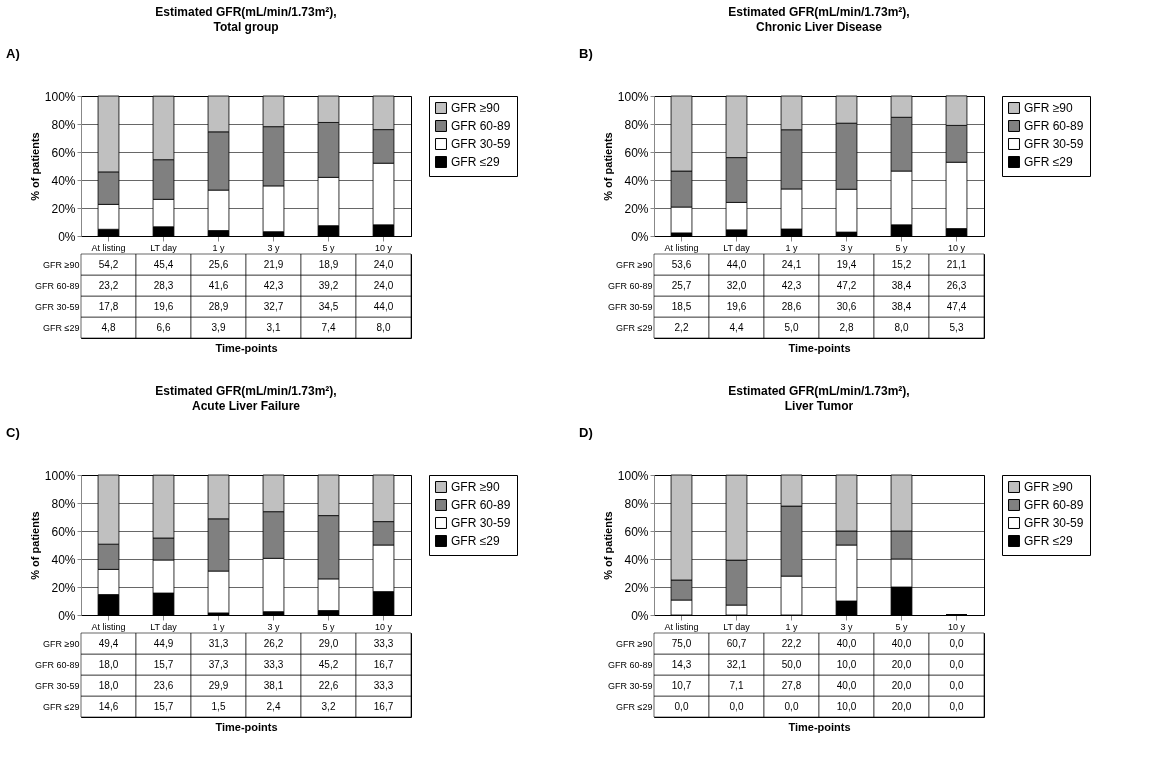  Describe the element at coordinates (736, 643) in the screenshot. I see `data-label: 60,7` at that location.